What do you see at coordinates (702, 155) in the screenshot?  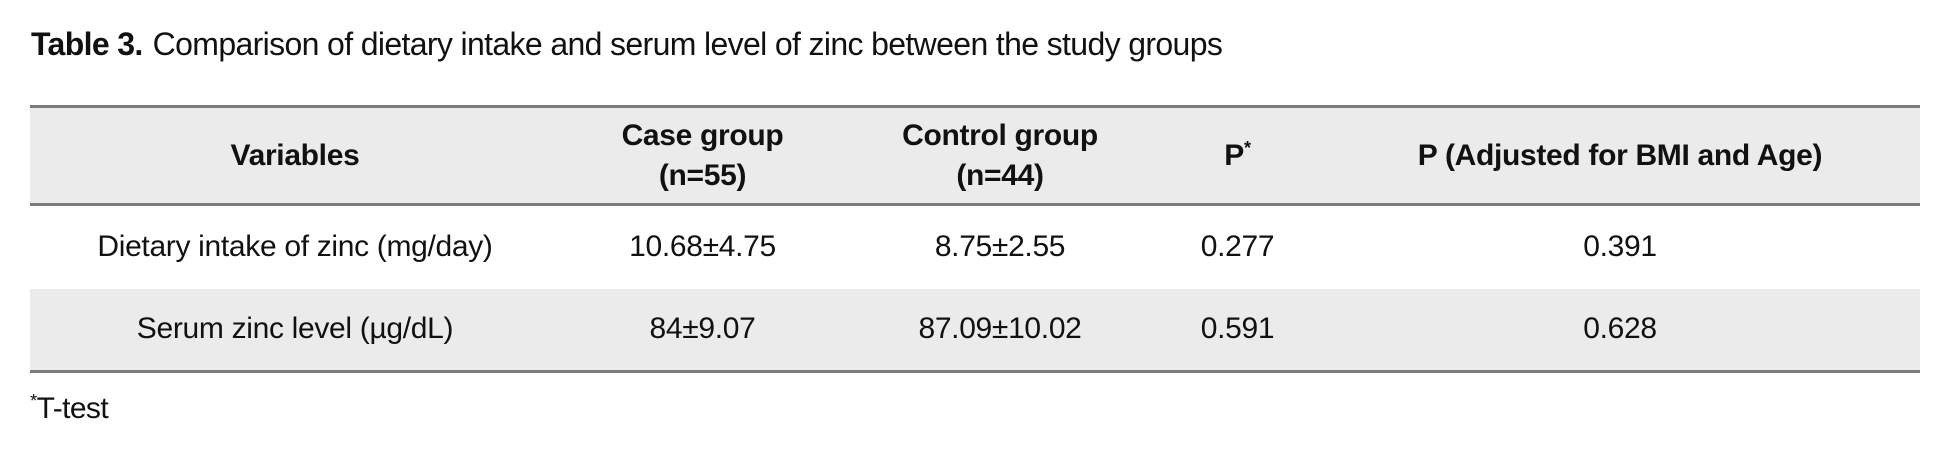 I see `column-header-case-group: Case group (n=55)` at bounding box center [702, 155].